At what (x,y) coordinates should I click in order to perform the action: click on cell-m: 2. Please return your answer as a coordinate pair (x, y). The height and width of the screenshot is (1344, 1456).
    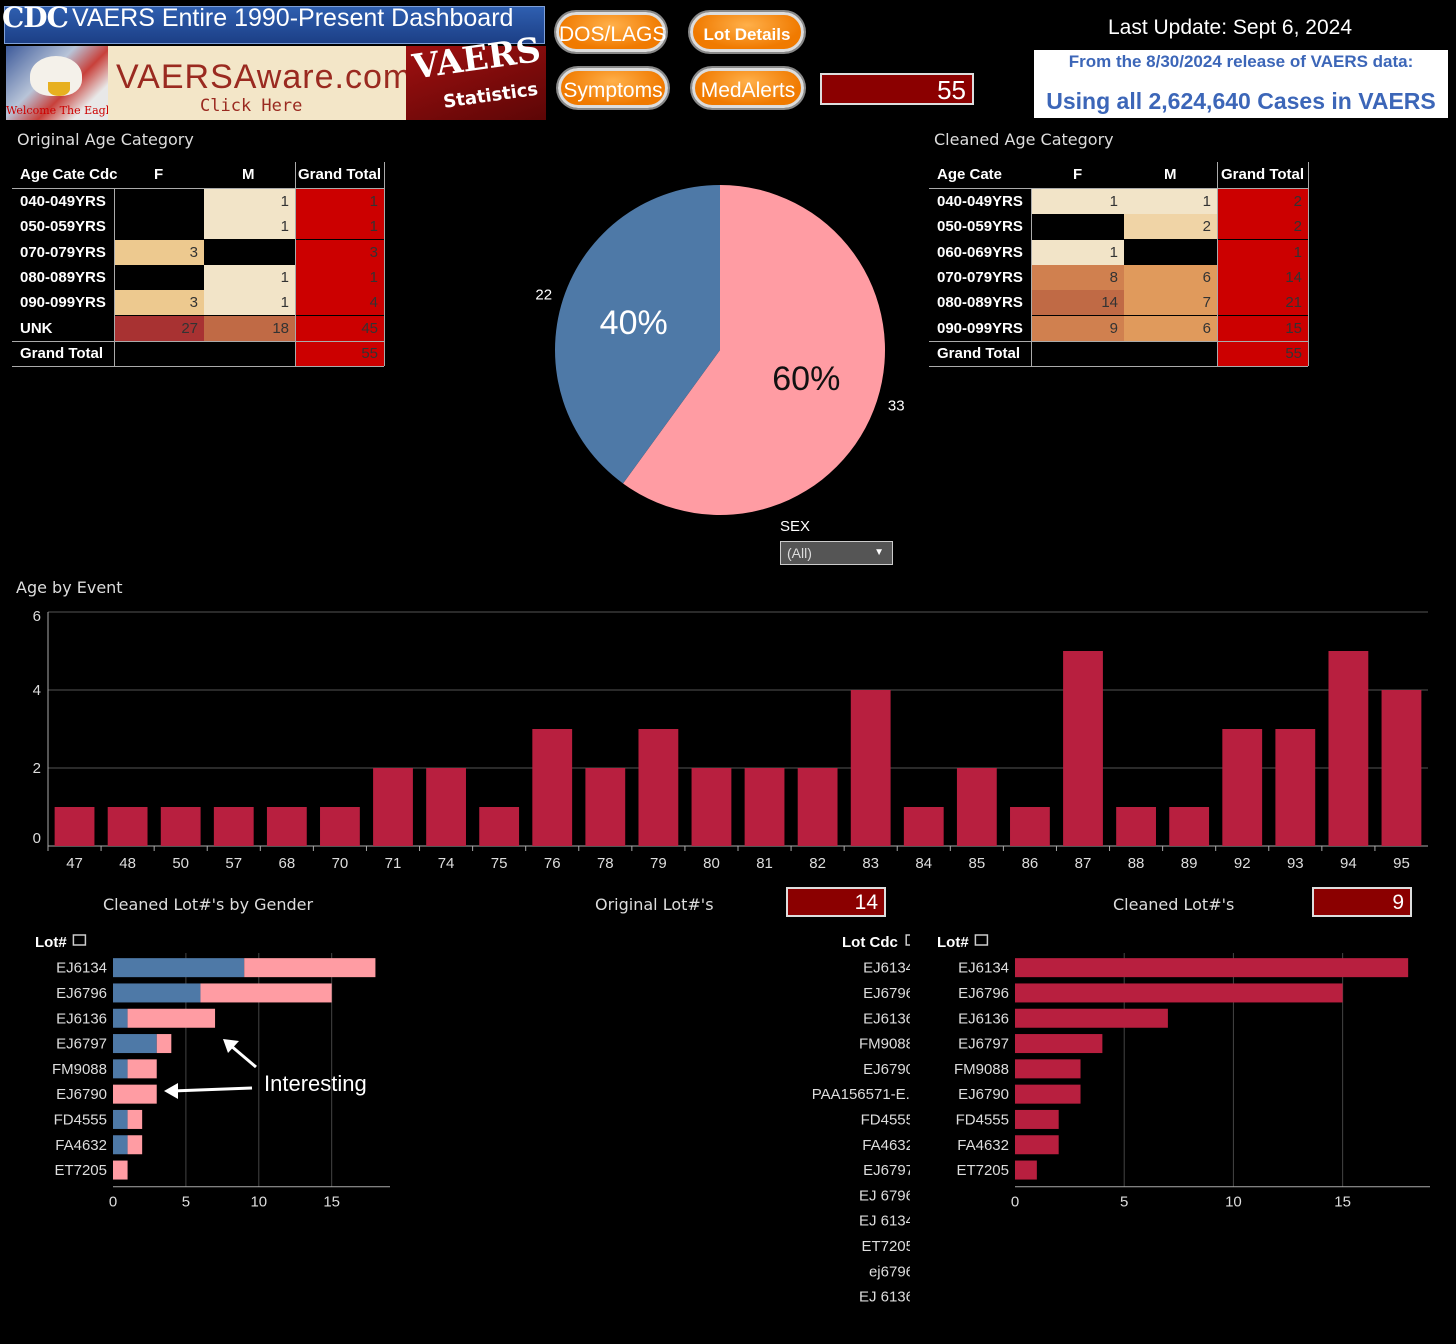
    Looking at the image, I should click on (1170, 227).